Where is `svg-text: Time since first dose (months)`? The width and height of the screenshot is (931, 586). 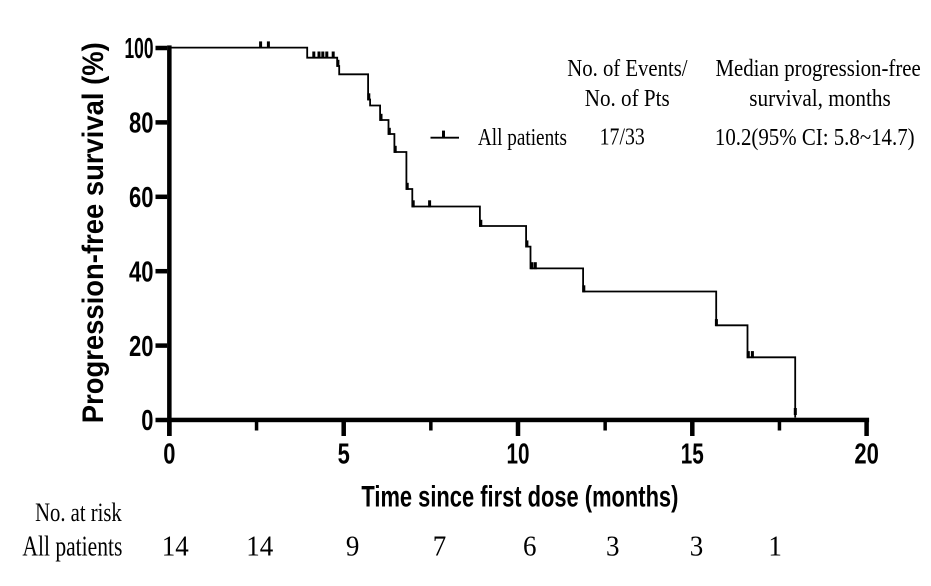 svg-text: Time since first dose (months) is located at coordinates (519, 497).